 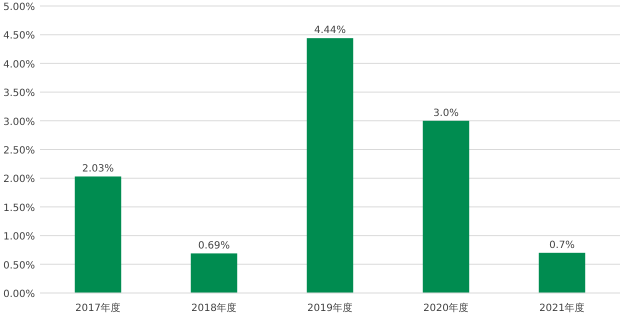 I want to click on data-label: 0.69%, so click(x=214, y=246).